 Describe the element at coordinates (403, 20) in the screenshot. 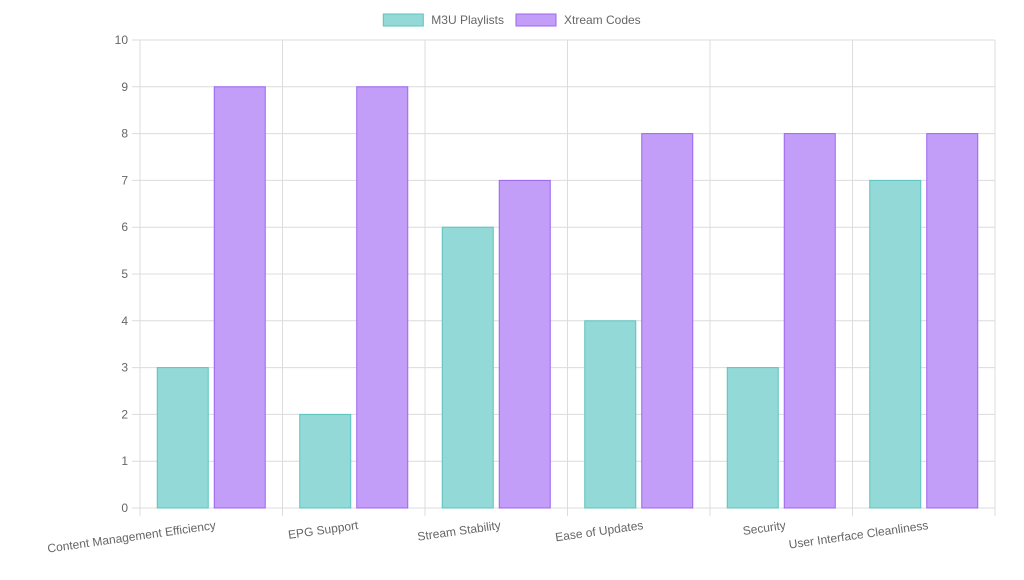

I see `legend-swatch-m3u-playlists` at that location.